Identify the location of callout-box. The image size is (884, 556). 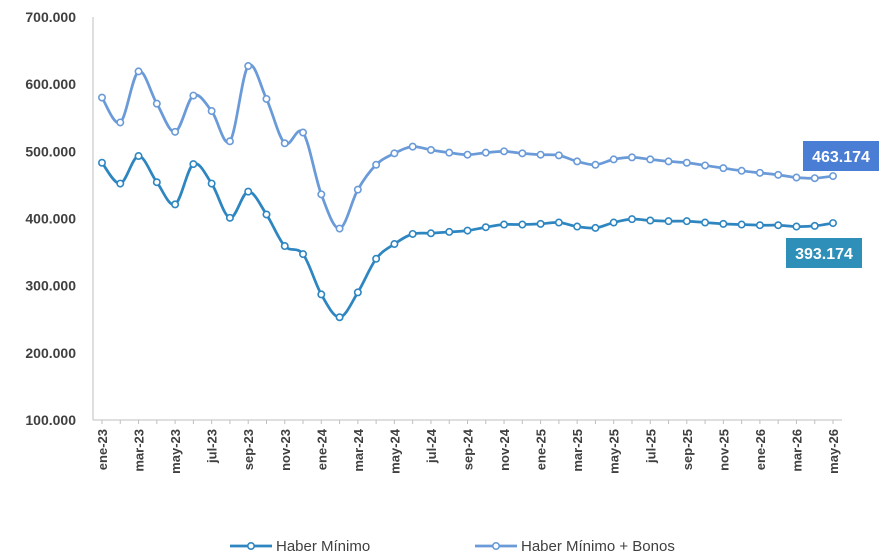
(824, 253).